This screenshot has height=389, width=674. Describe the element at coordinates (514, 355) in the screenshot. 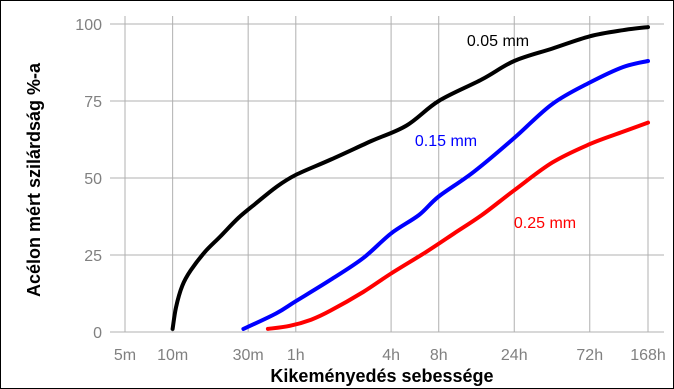

I see `x-tick-label: 24h` at that location.